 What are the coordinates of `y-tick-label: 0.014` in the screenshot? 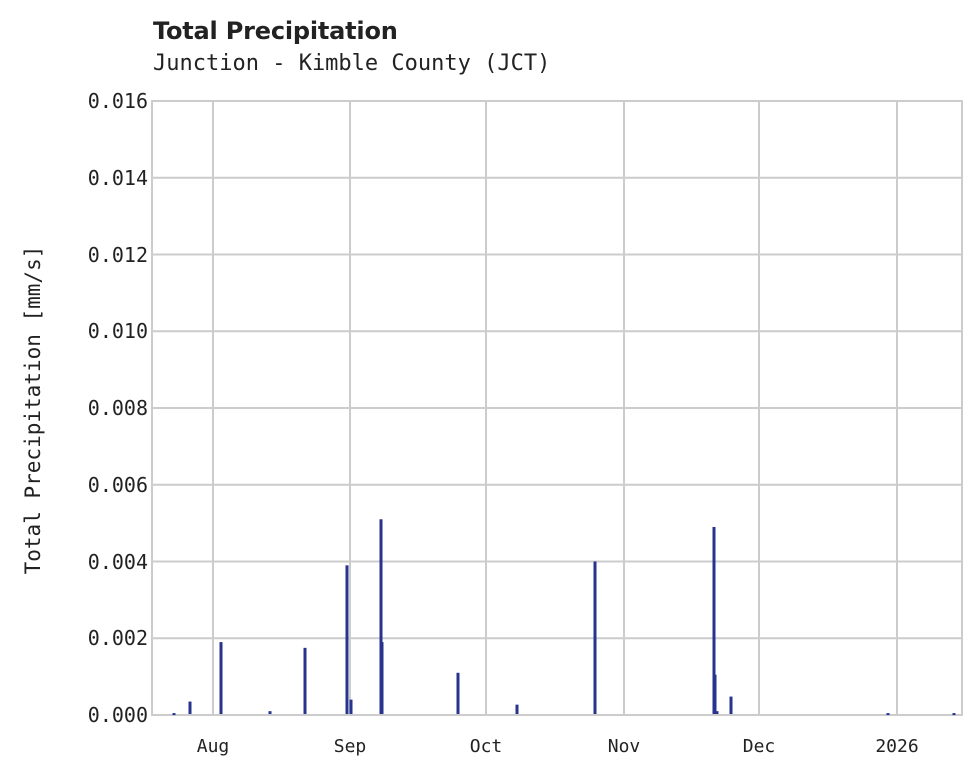 It's located at (117, 177).